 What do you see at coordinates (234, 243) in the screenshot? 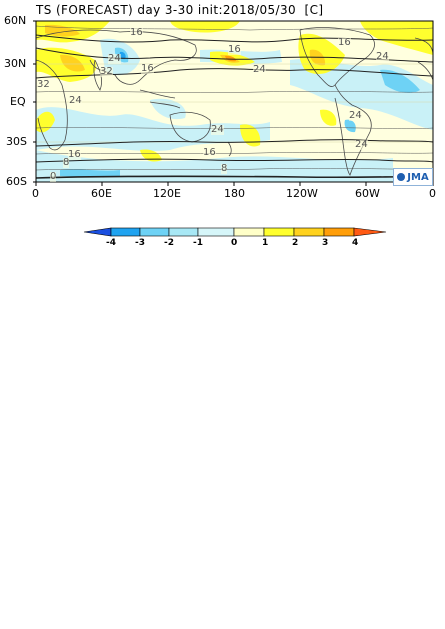
I see `colorbar-label: 0` at bounding box center [234, 243].